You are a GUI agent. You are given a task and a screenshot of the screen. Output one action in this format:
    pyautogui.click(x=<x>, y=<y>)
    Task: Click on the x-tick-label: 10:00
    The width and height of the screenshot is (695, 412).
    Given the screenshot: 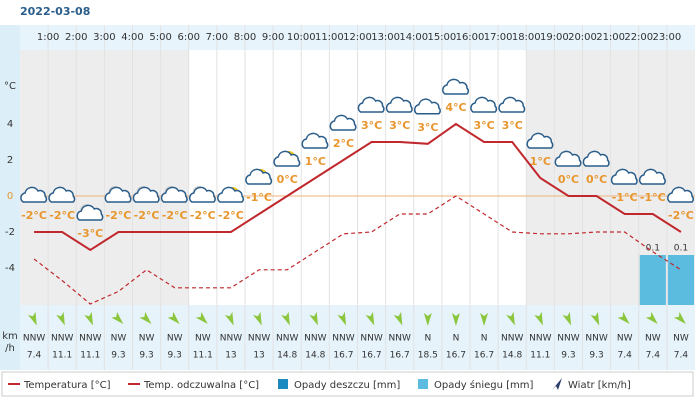 What is the action you would take?
    pyautogui.click(x=301, y=37)
    